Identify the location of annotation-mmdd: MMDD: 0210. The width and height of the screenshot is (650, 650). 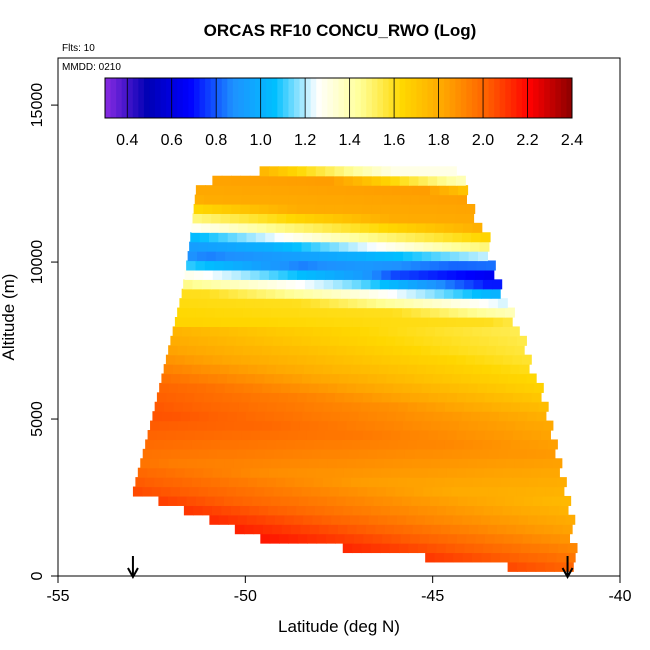
(91, 67).